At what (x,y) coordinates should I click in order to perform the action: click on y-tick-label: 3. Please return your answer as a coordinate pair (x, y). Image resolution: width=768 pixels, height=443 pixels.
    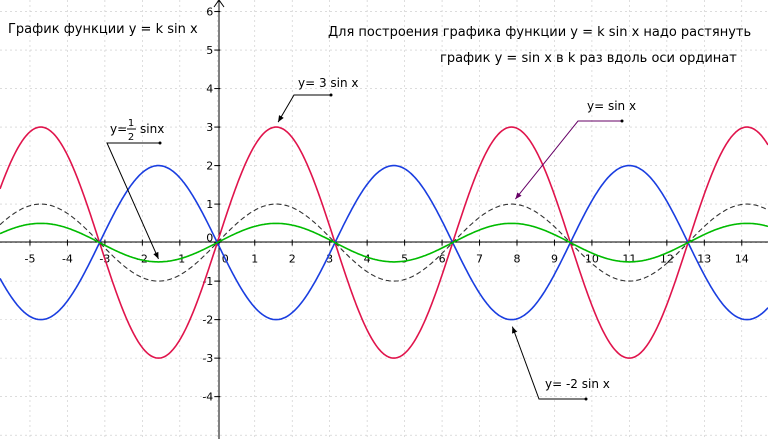
    Looking at the image, I should click on (209, 127).